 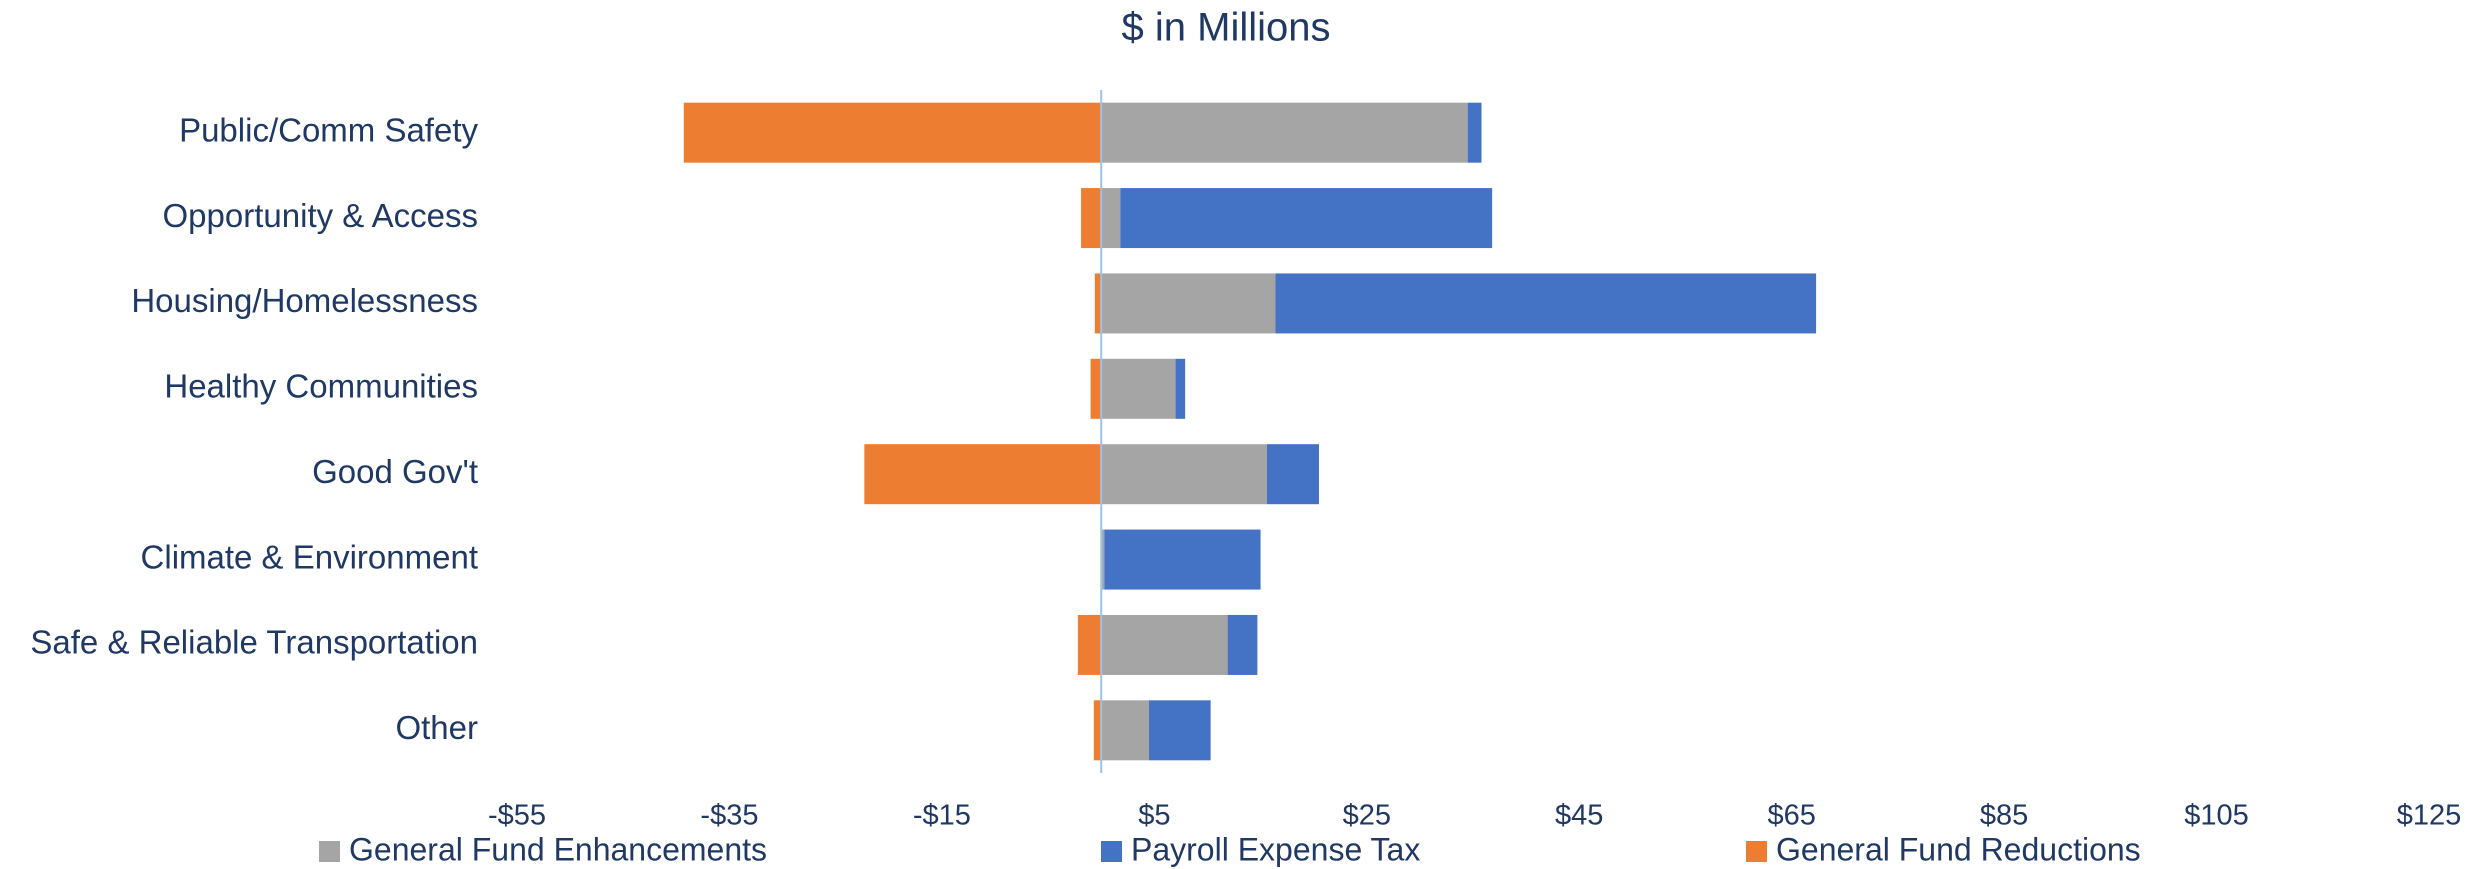 I want to click on x-tick-label: $85, so click(x=2004, y=816).